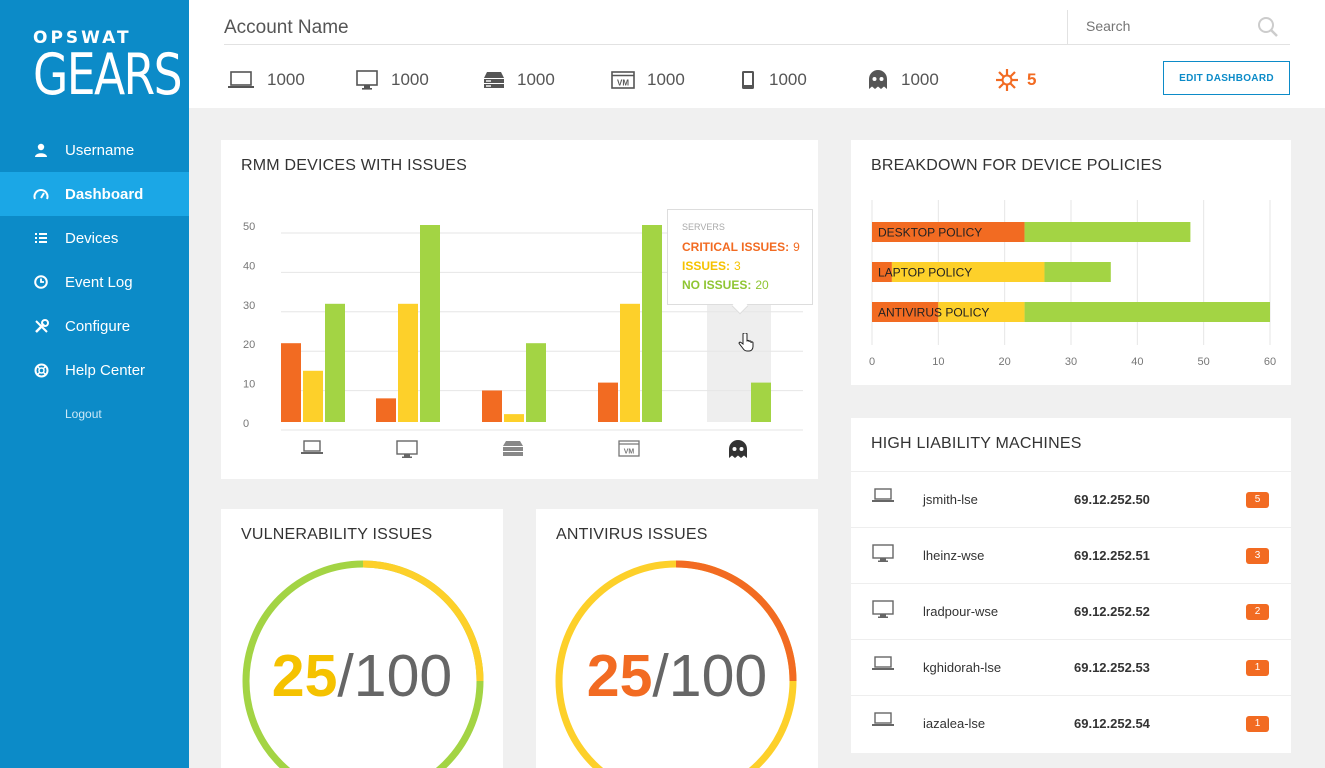  What do you see at coordinates (249, 266) in the screenshot?
I see `y-tick-label: 40` at bounding box center [249, 266].